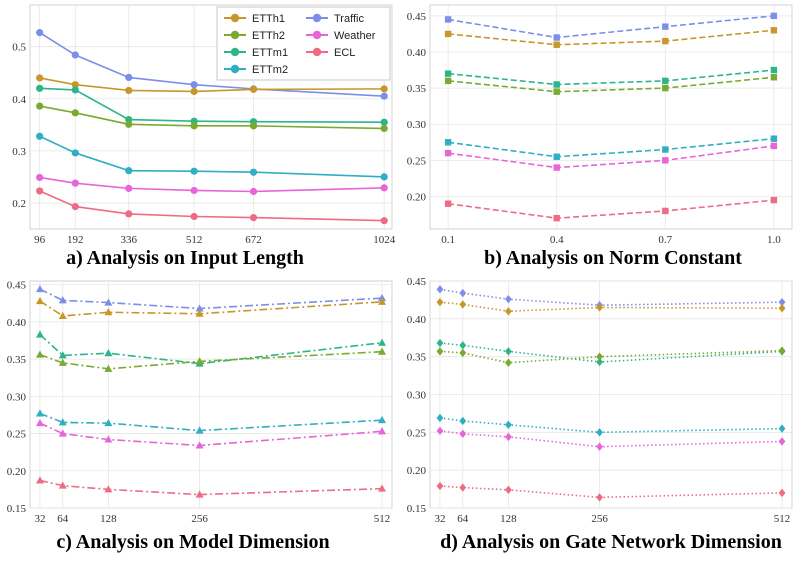  I want to click on legend-label-traffic: Traffic, so click(349, 19).